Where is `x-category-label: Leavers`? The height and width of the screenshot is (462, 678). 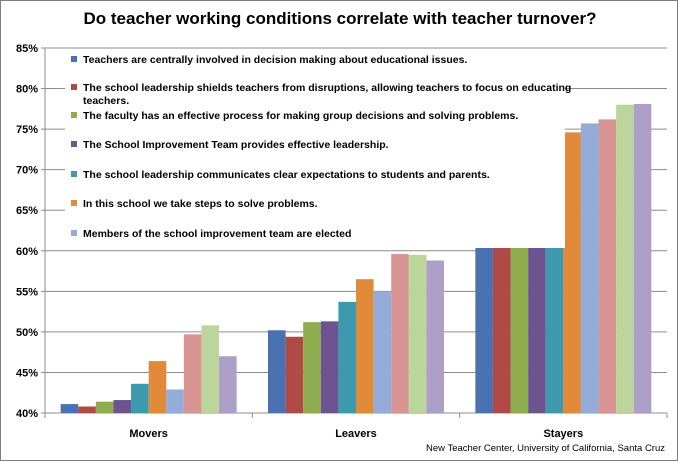
x-category-label: Leavers is located at coordinates (356, 434).